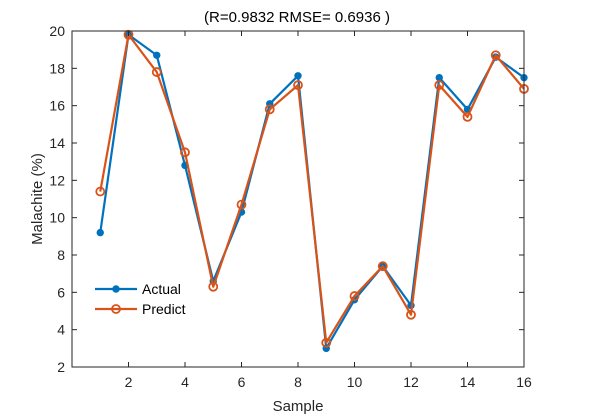 The width and height of the screenshot is (591, 420). I want to click on y-tick-label: 12, so click(57, 180).